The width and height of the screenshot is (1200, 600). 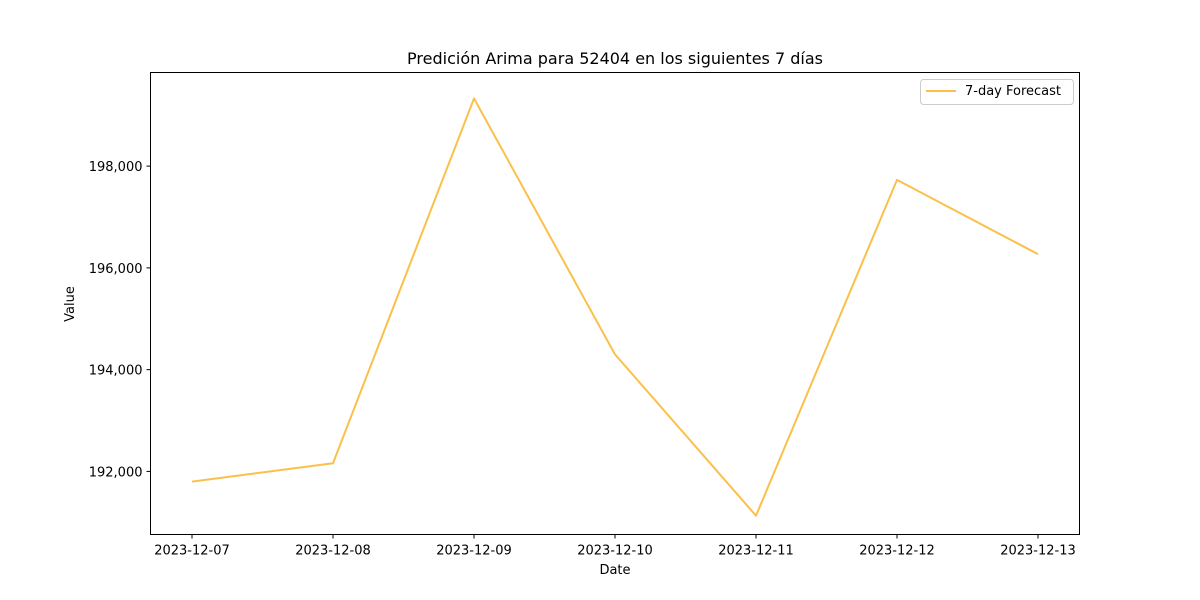 I want to click on legend: 7-day Forecast, so click(x=997, y=92).